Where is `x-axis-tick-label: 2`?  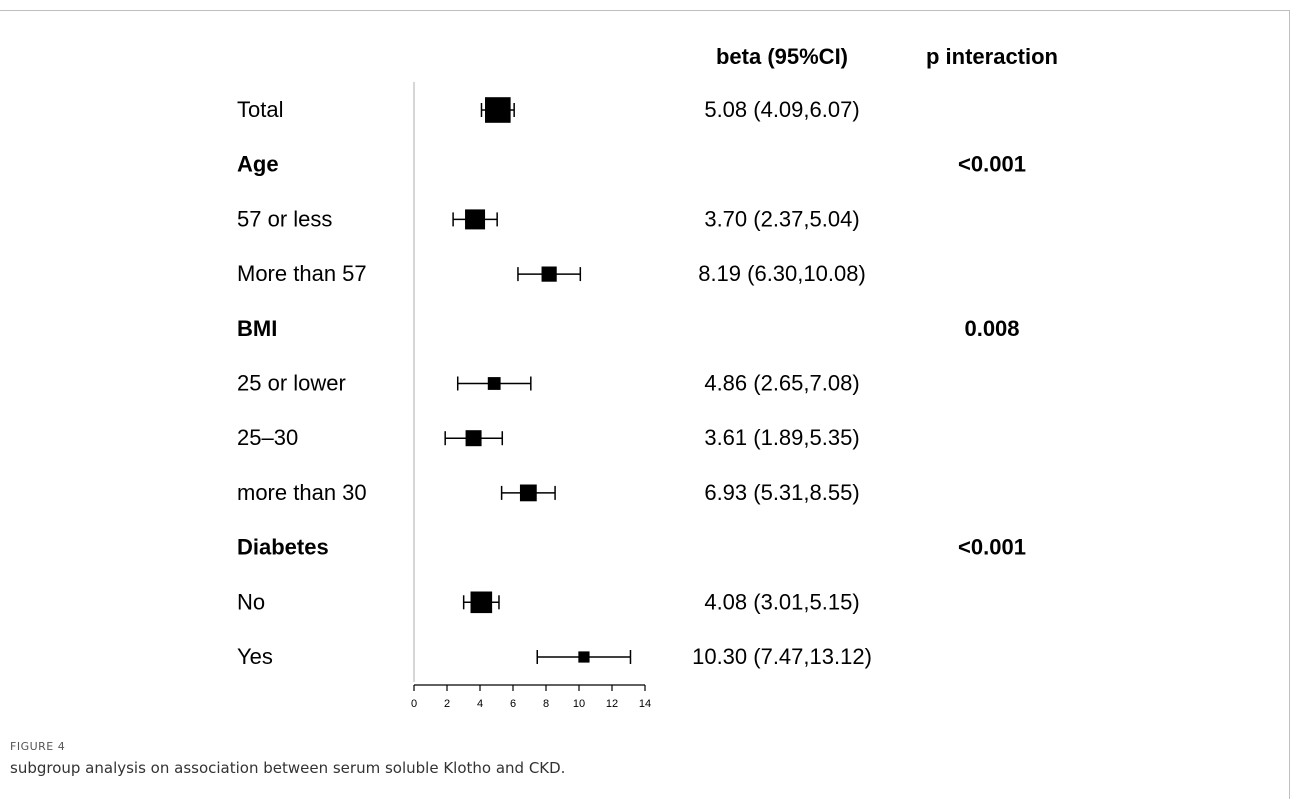 x-axis-tick-label: 2 is located at coordinates (447, 704).